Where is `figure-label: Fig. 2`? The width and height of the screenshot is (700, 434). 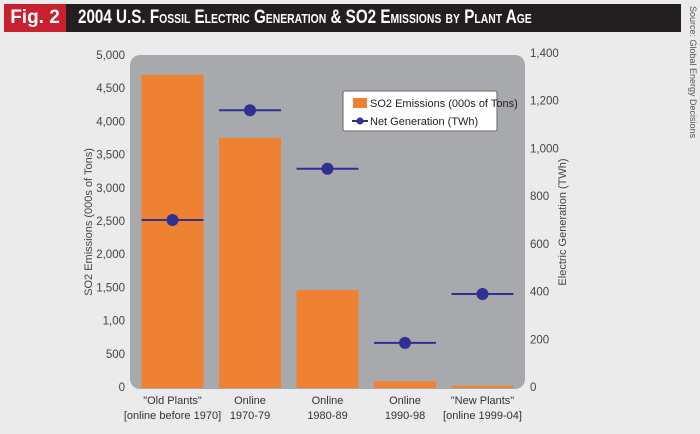 figure-label: Fig. 2 is located at coordinates (35, 18).